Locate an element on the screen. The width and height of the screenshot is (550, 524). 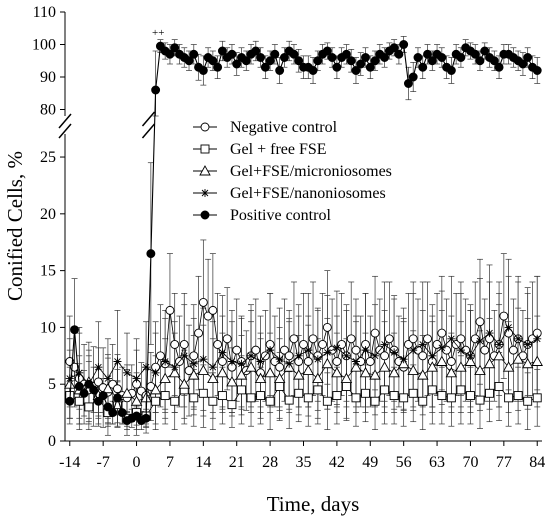
x-tick-label: 28 is located at coordinates (270, 462).